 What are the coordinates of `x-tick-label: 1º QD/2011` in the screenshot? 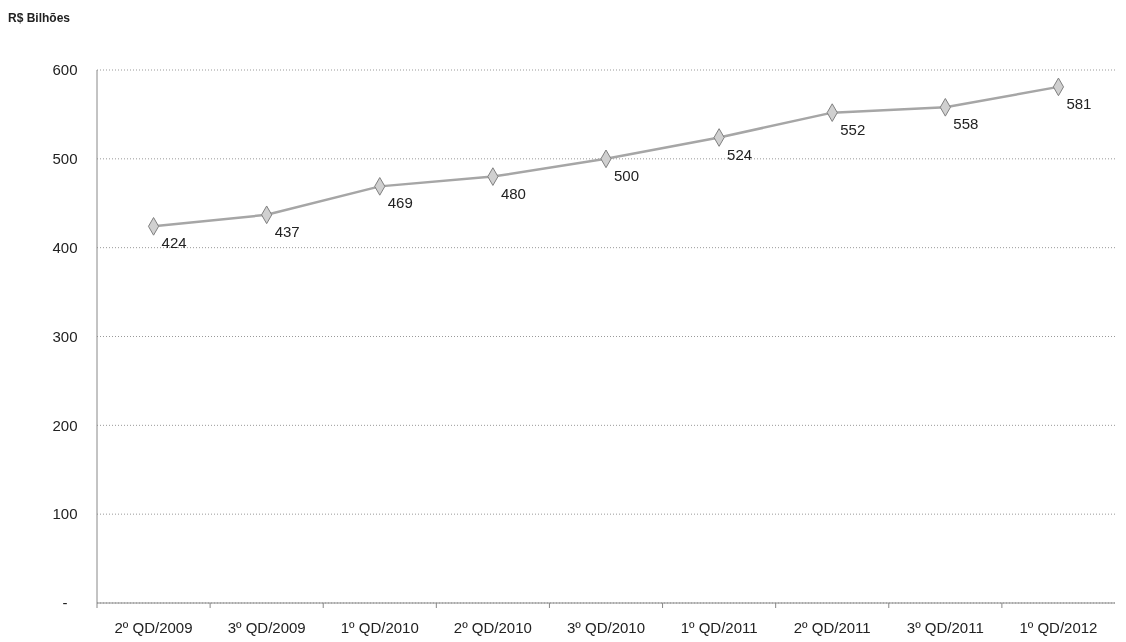 It's located at (719, 627).